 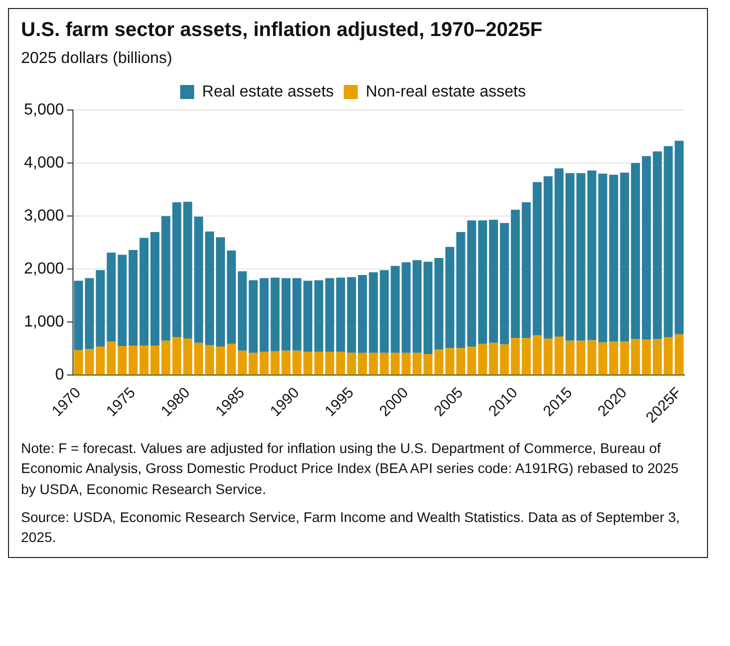 I want to click on y-tick-label: 4,000, so click(x=44, y=163).